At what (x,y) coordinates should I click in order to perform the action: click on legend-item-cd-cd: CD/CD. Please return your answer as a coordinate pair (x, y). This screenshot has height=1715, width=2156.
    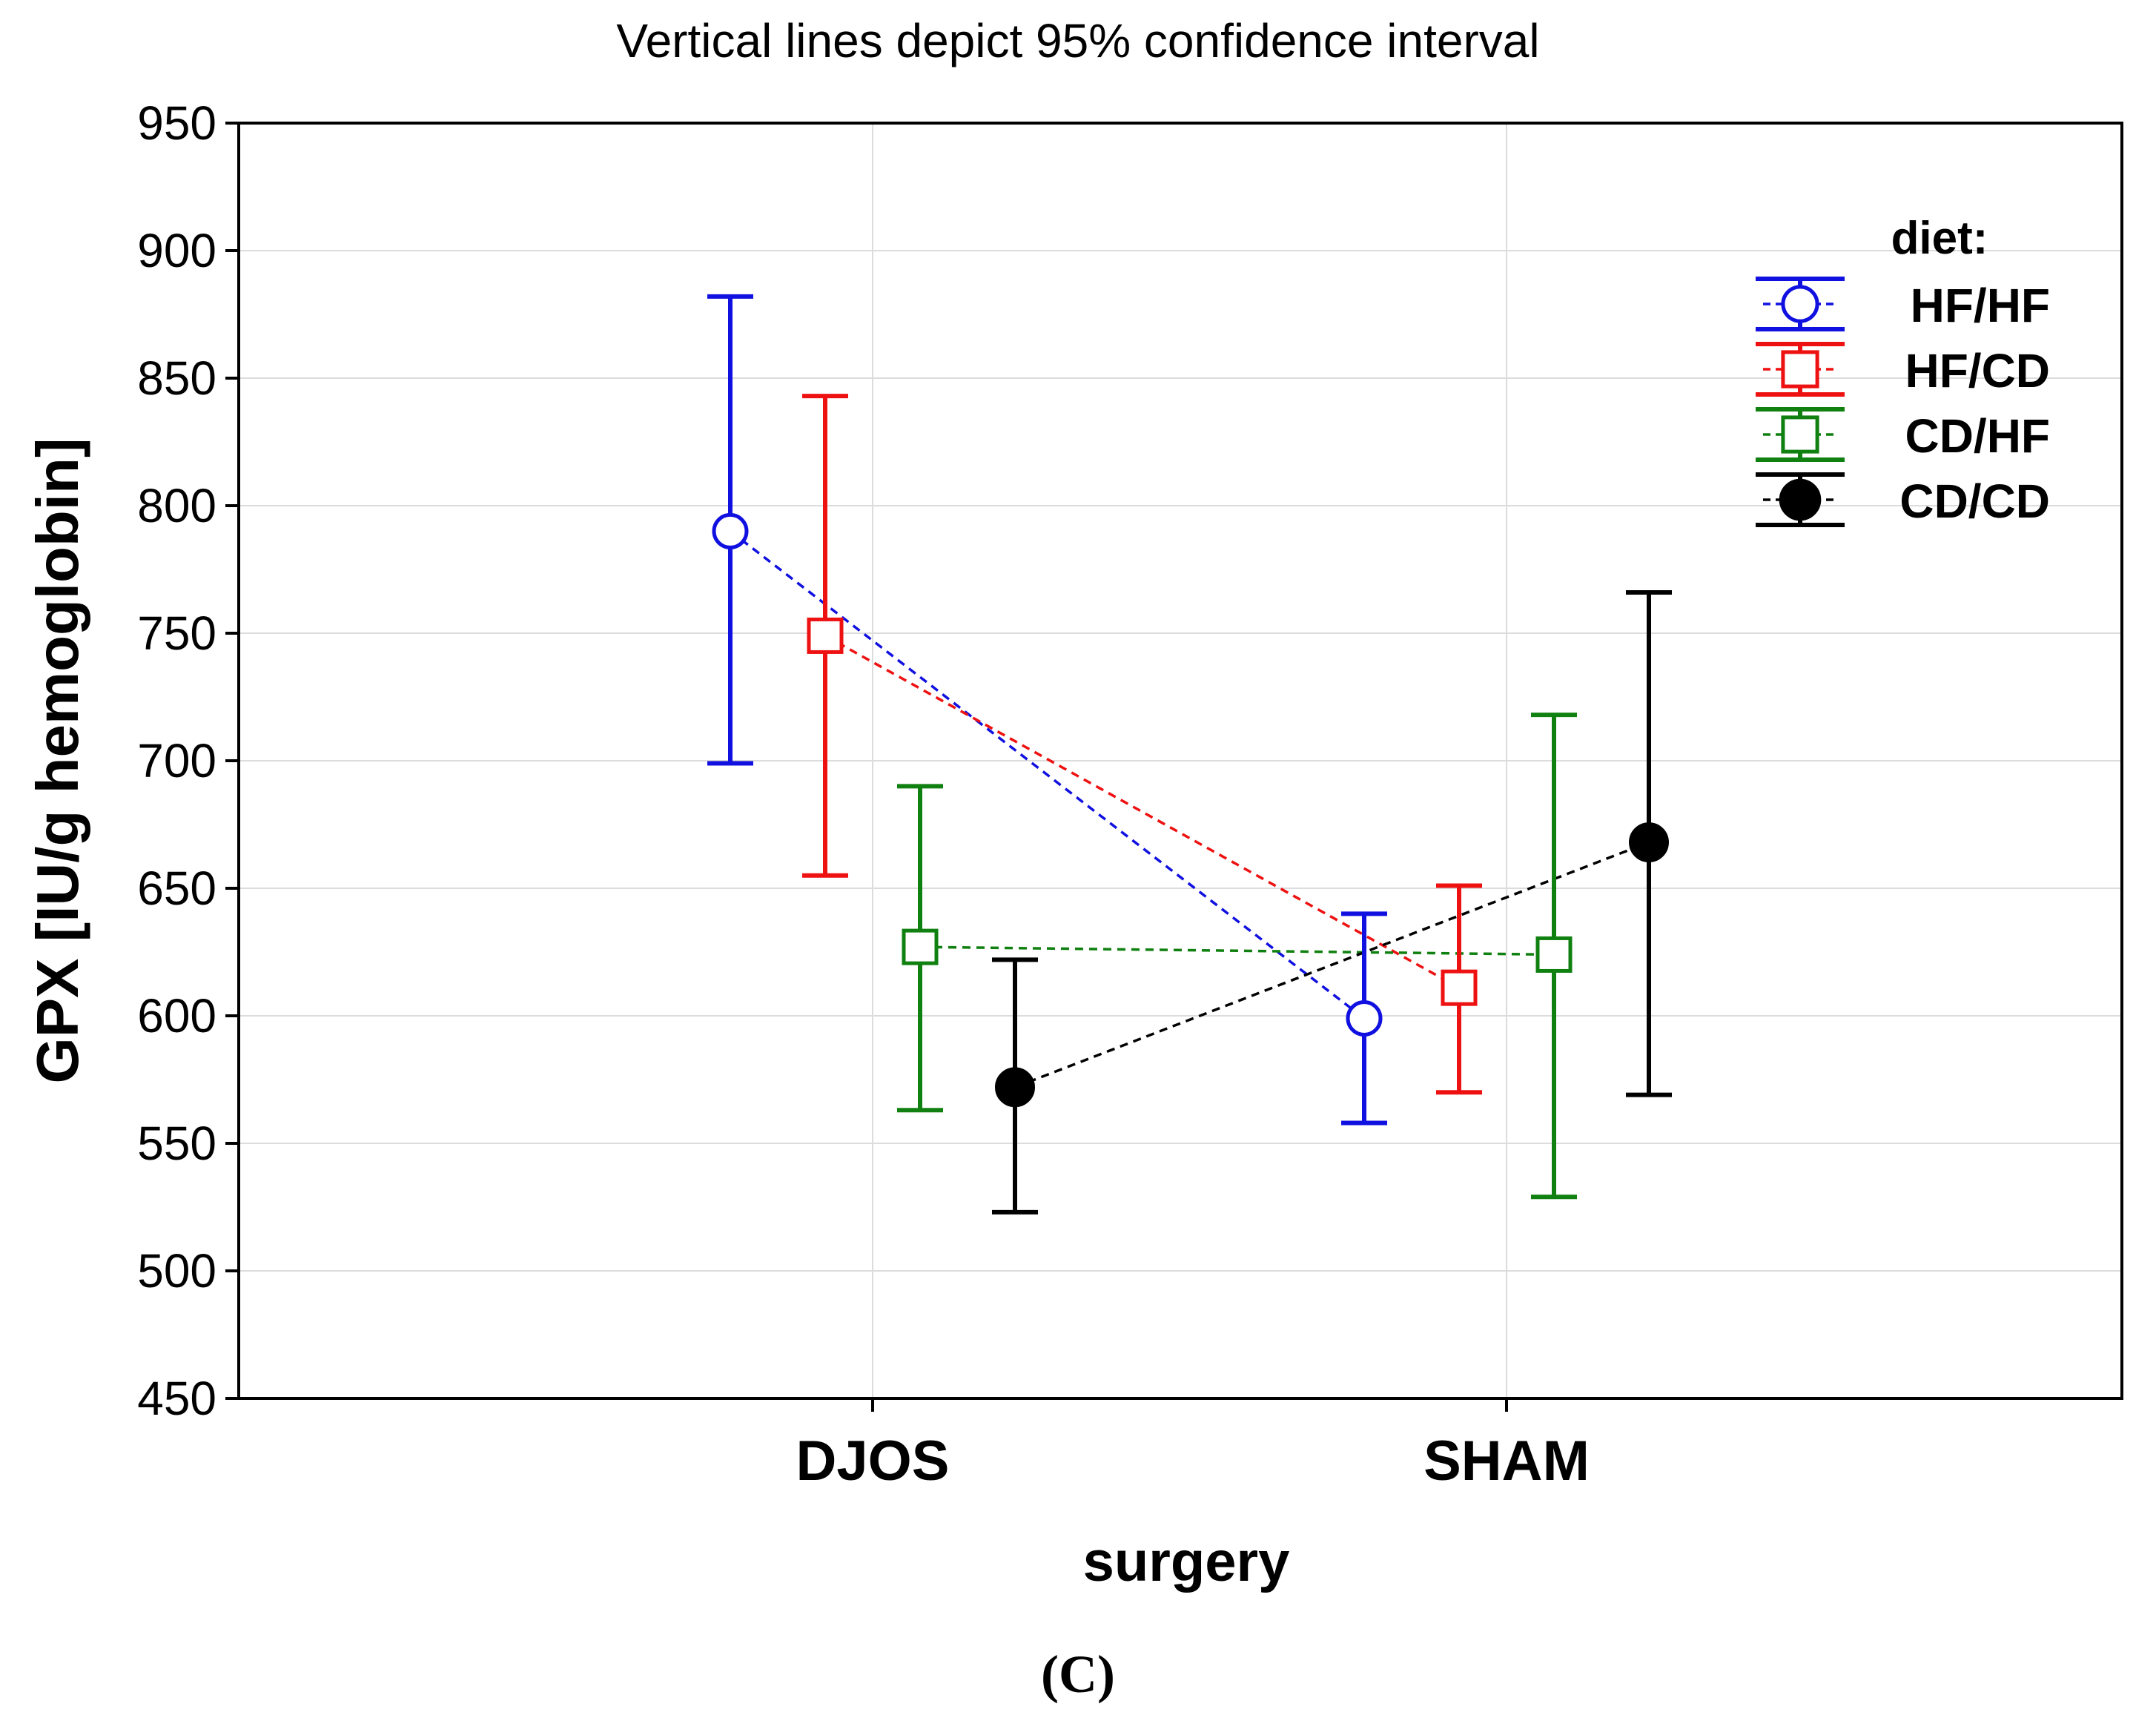
    Looking at the image, I should click on (1903, 500).